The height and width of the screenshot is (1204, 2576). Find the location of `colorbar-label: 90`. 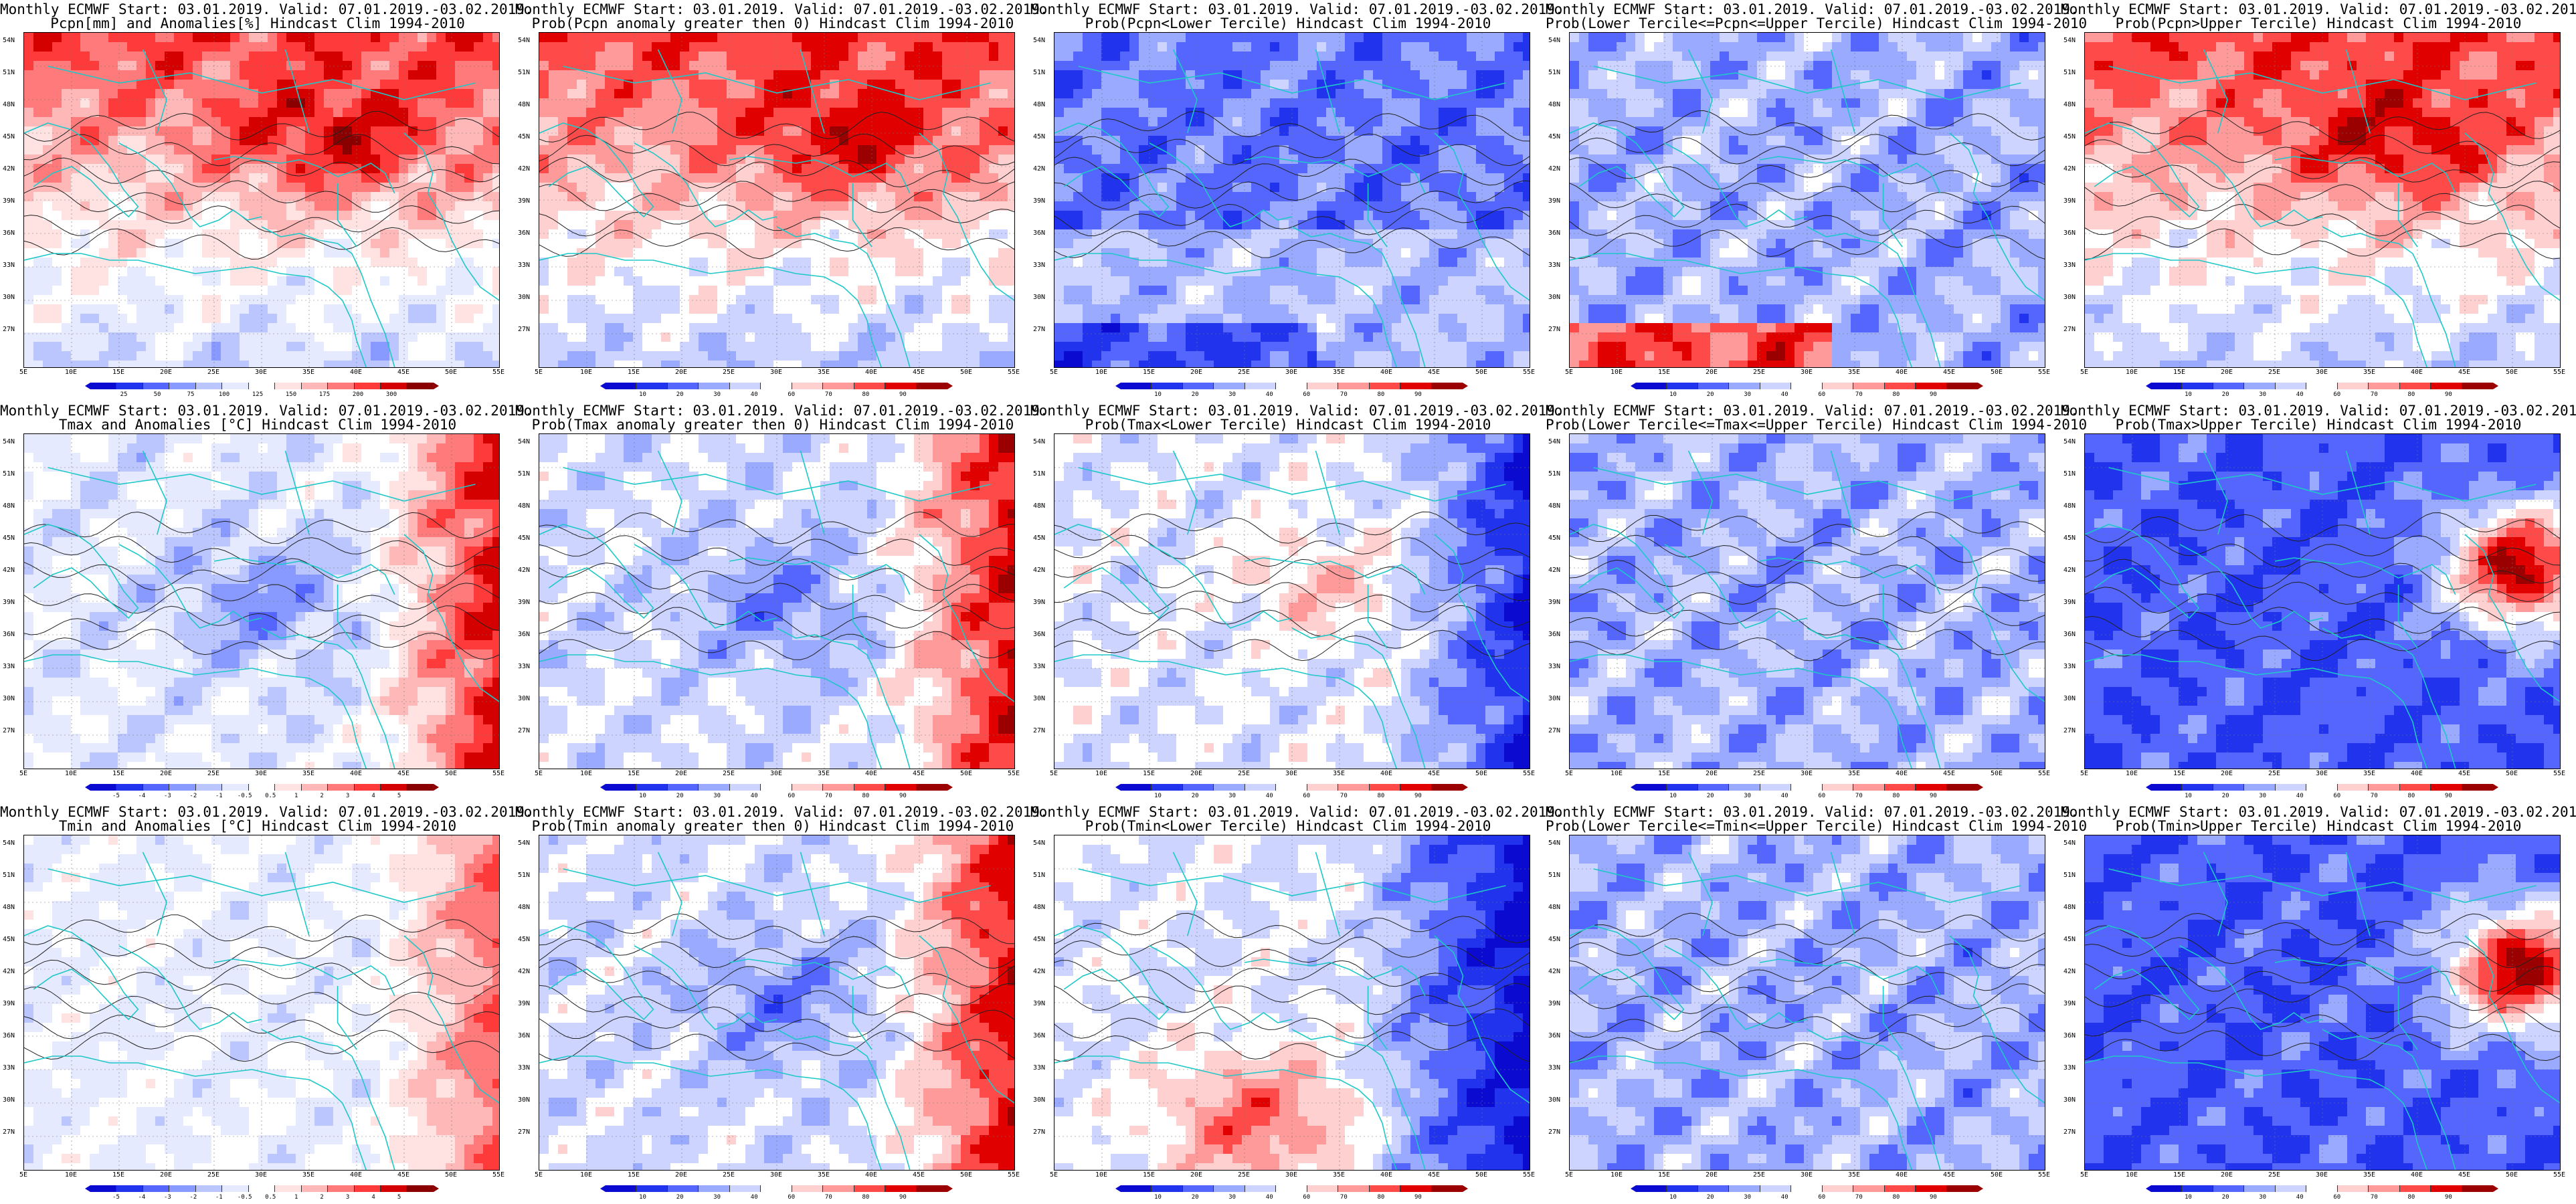

colorbar-label: 90 is located at coordinates (903, 395).